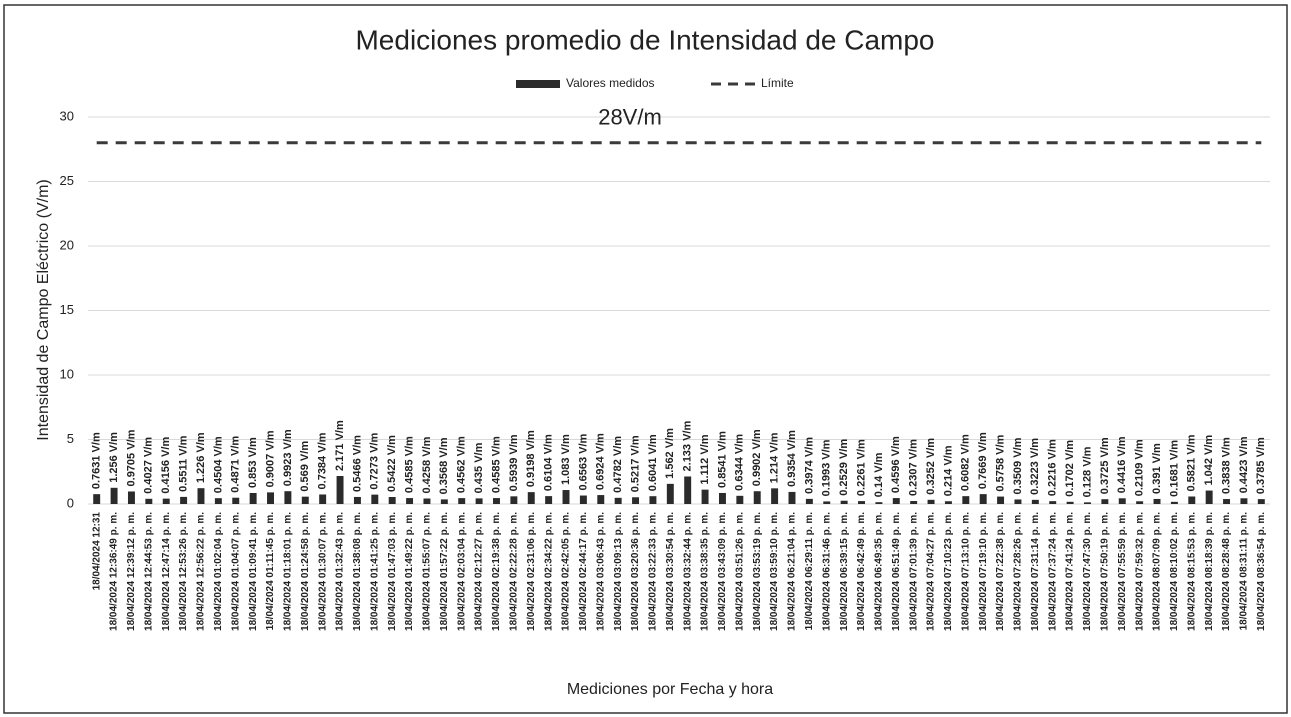 This screenshot has width=1291, height=717. What do you see at coordinates (705, 571) in the screenshot?
I see `x-tick-label: 18/04/2024 03:38:35 p. m.` at bounding box center [705, 571].